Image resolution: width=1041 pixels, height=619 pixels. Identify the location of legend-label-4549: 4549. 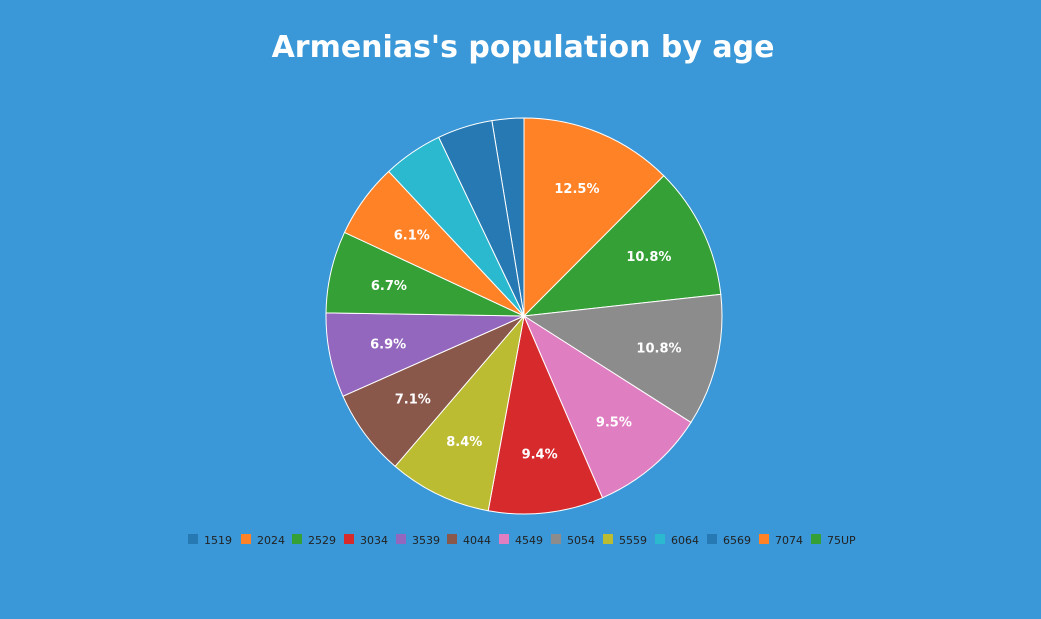
(529, 540).